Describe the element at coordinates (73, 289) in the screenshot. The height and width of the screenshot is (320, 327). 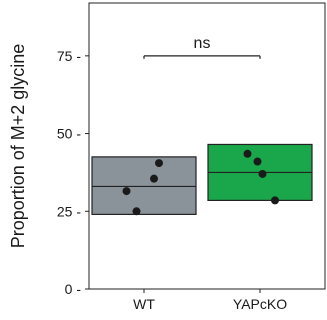
I see `y-tick-label: 0 -` at that location.